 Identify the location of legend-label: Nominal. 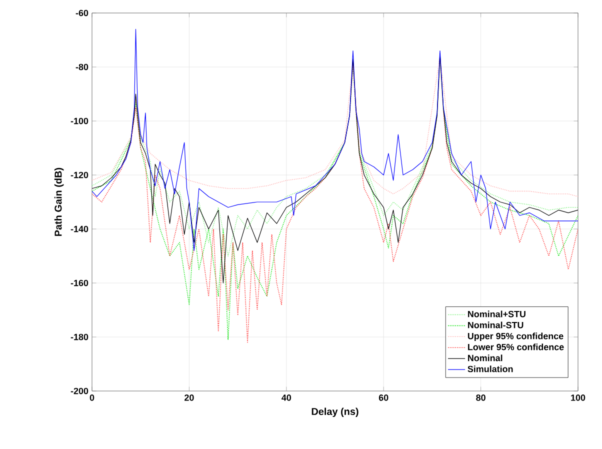
(485, 358).